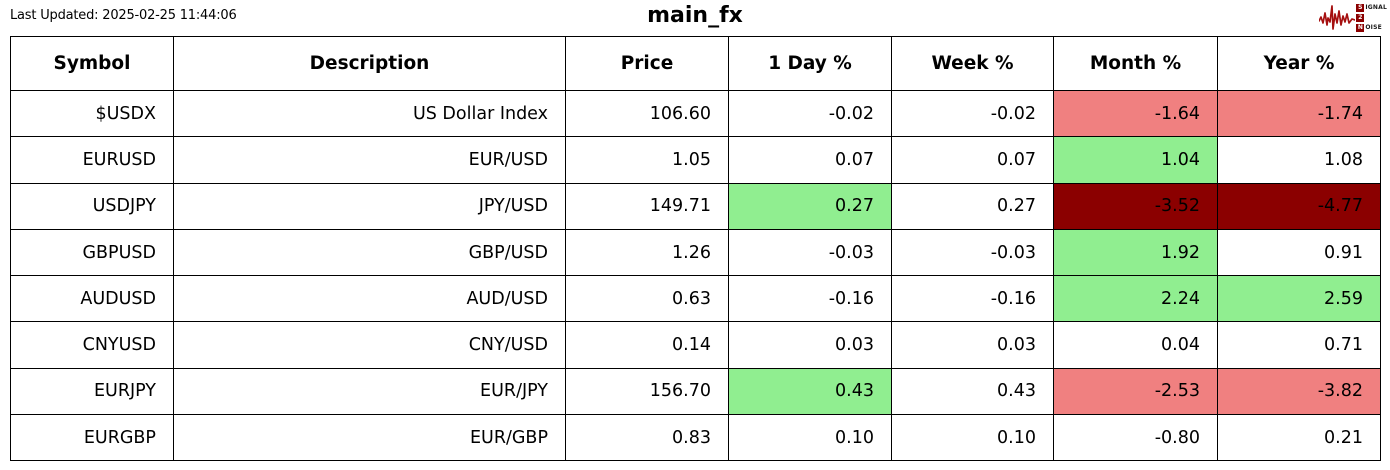 The image size is (1390, 470). What do you see at coordinates (369, 252) in the screenshot?
I see `cell-description: GBP/USD` at bounding box center [369, 252].